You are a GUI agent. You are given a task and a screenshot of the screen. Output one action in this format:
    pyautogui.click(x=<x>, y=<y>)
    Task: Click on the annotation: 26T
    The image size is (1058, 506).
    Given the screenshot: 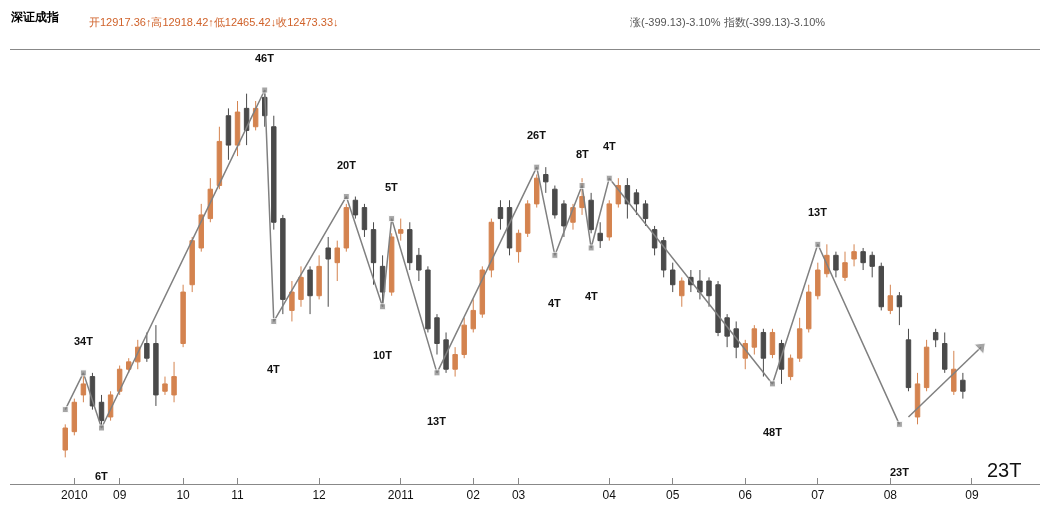 What is the action you would take?
    pyautogui.click(x=537, y=135)
    